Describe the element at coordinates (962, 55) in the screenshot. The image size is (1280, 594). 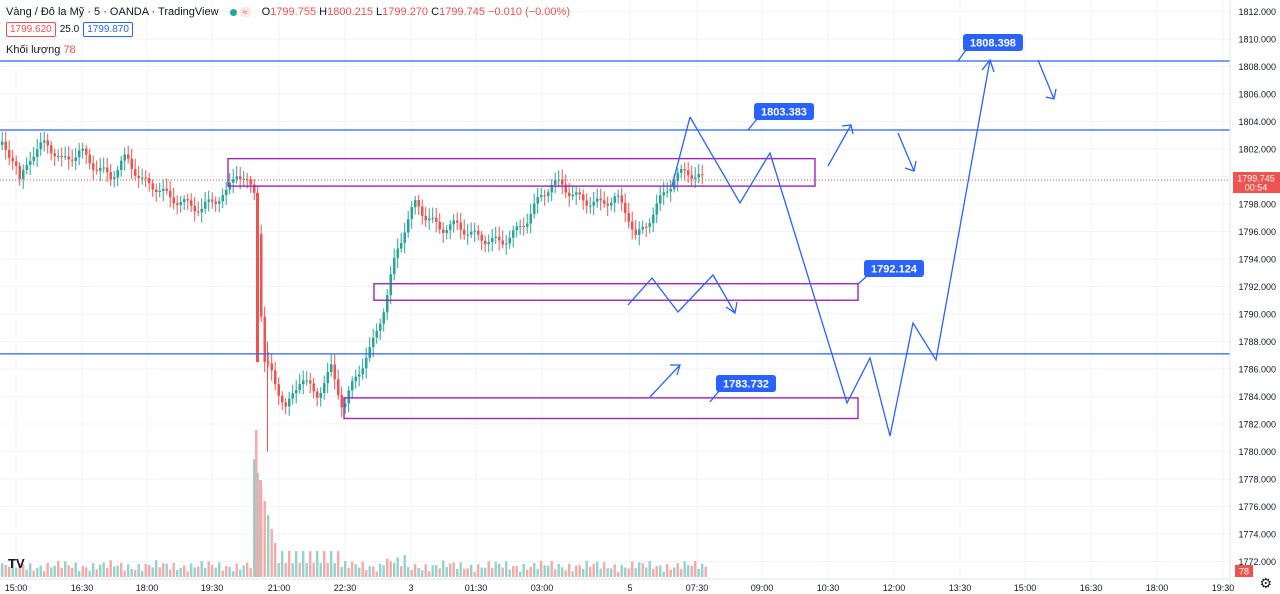
I see `callout-pointer` at that location.